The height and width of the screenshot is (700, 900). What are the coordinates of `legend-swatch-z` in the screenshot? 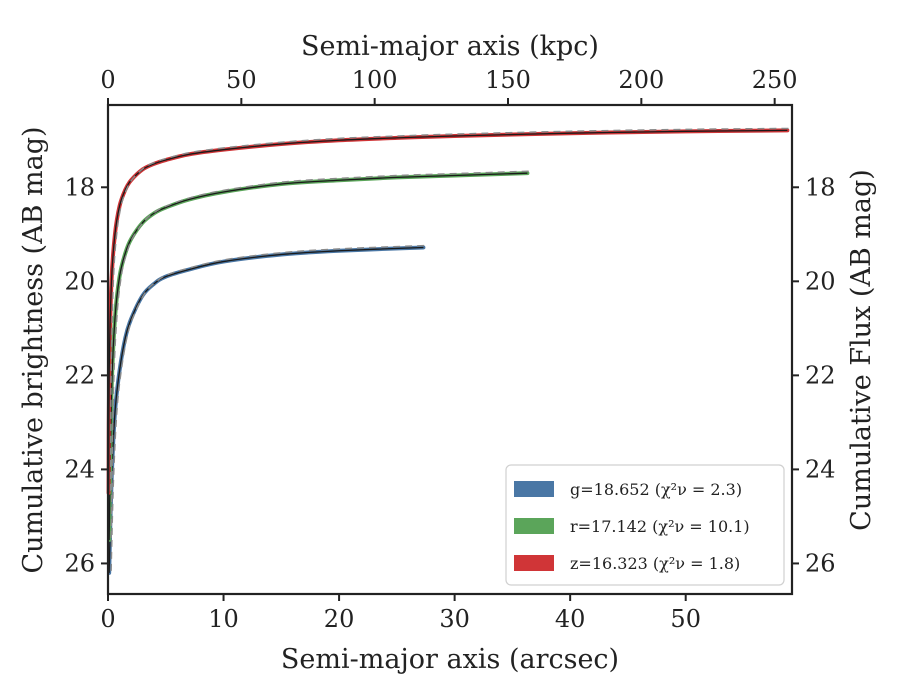 It's located at (534, 563).